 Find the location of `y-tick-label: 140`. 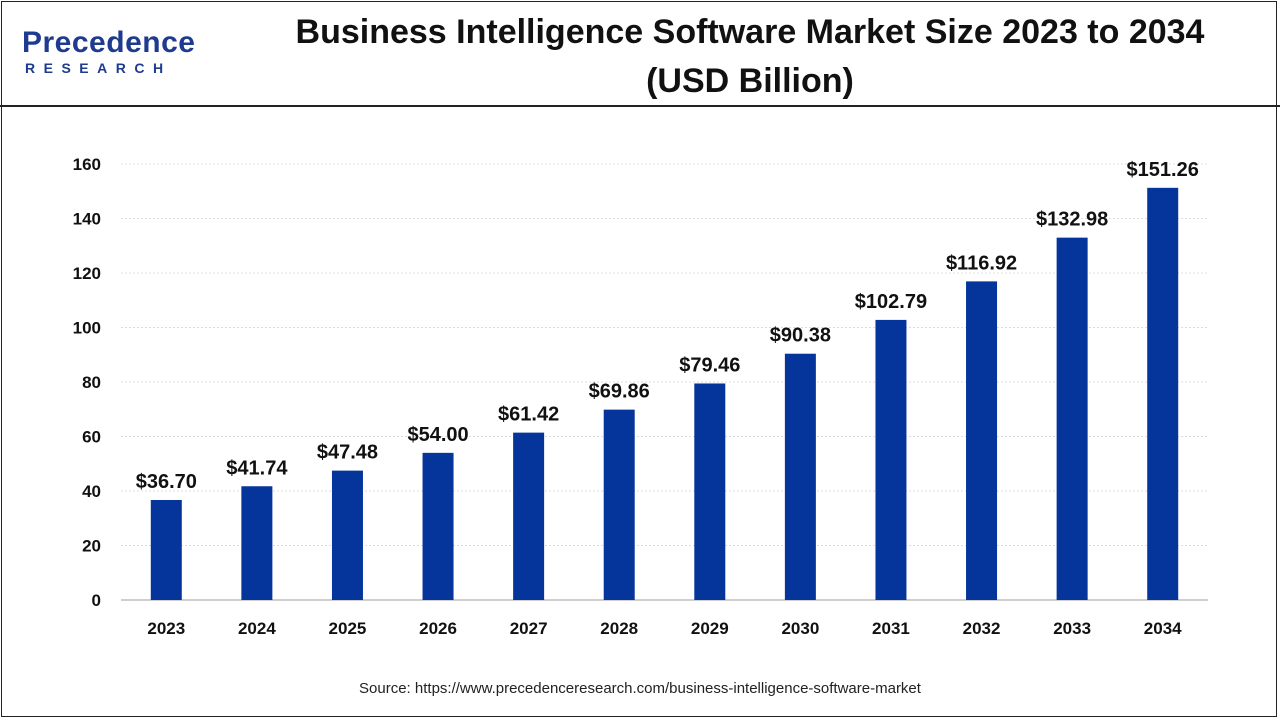

y-tick-label: 140 is located at coordinates (87, 219).